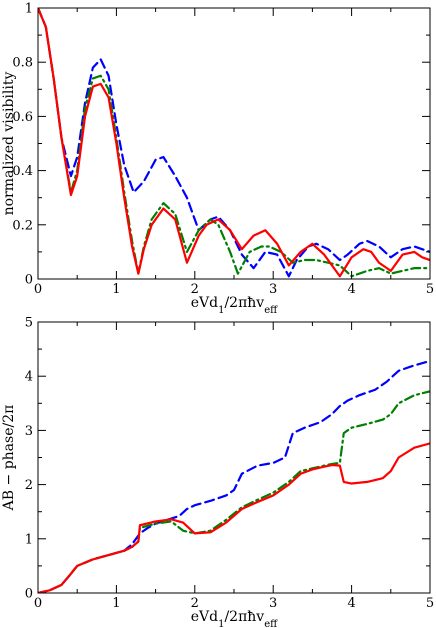 The width and height of the screenshot is (436, 628). Describe the element at coordinates (22, 171) in the screenshot. I see `y-tick-label: 0.4` at that location.